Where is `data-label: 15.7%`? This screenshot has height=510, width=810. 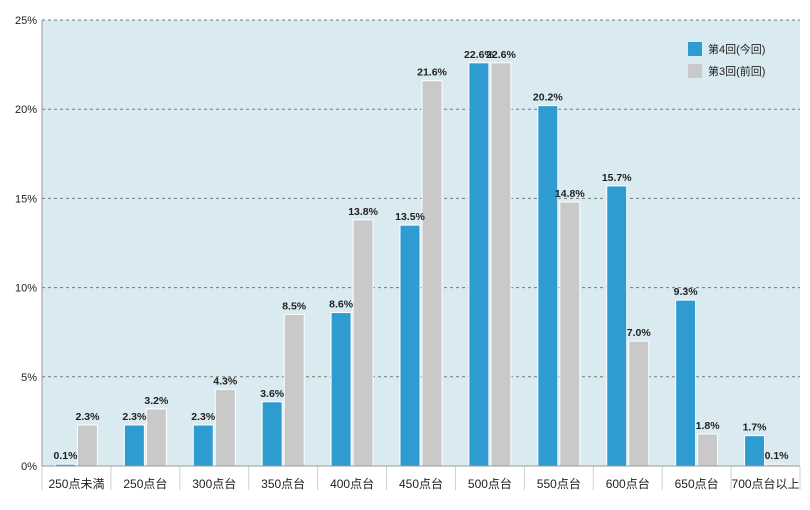
data-label: 15.7% is located at coordinates (617, 178).